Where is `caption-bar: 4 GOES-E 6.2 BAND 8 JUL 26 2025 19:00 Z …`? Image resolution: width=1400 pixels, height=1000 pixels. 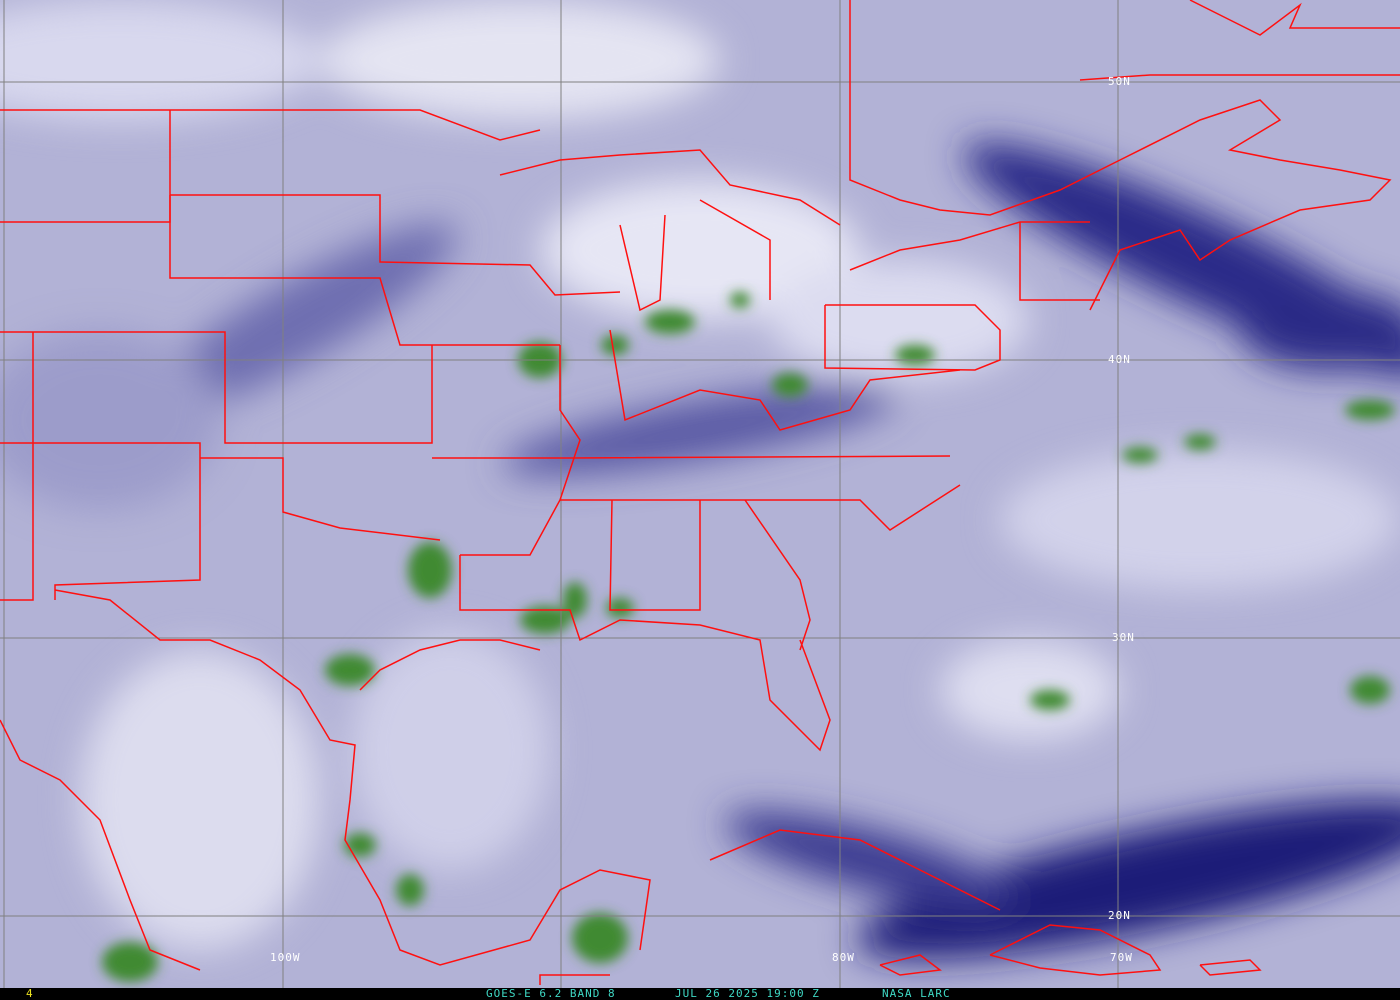 caption-bar: 4 GOES-E 6.2 BAND 8 JUL 26 2025 19:00 Z … is located at coordinates (700, 993).